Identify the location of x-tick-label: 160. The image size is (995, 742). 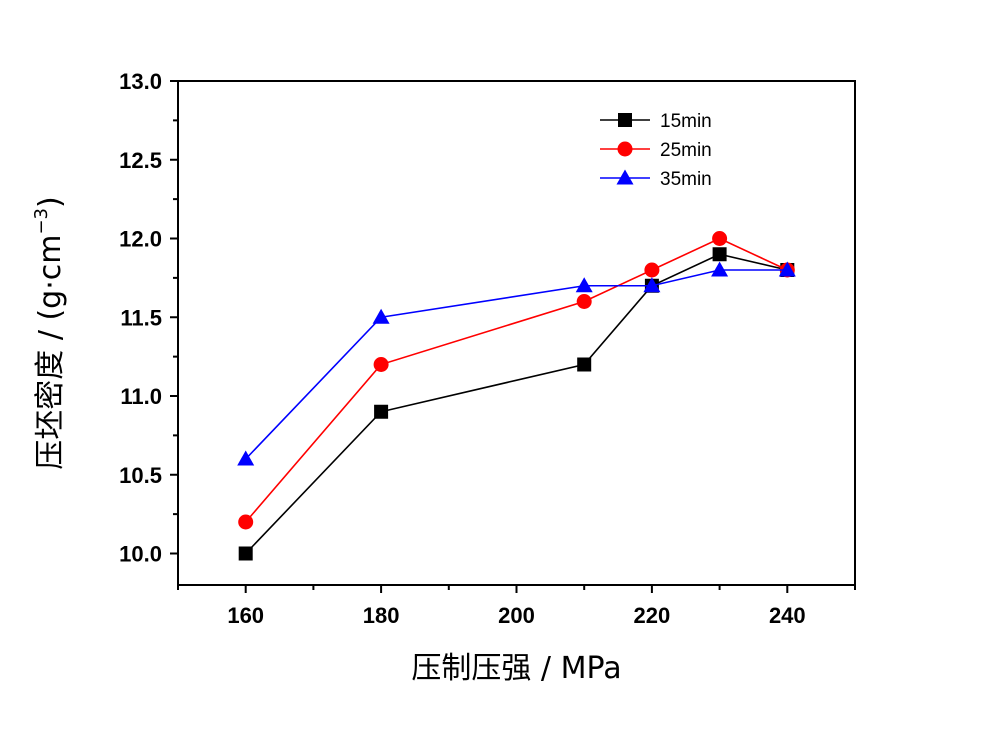
(245, 615).